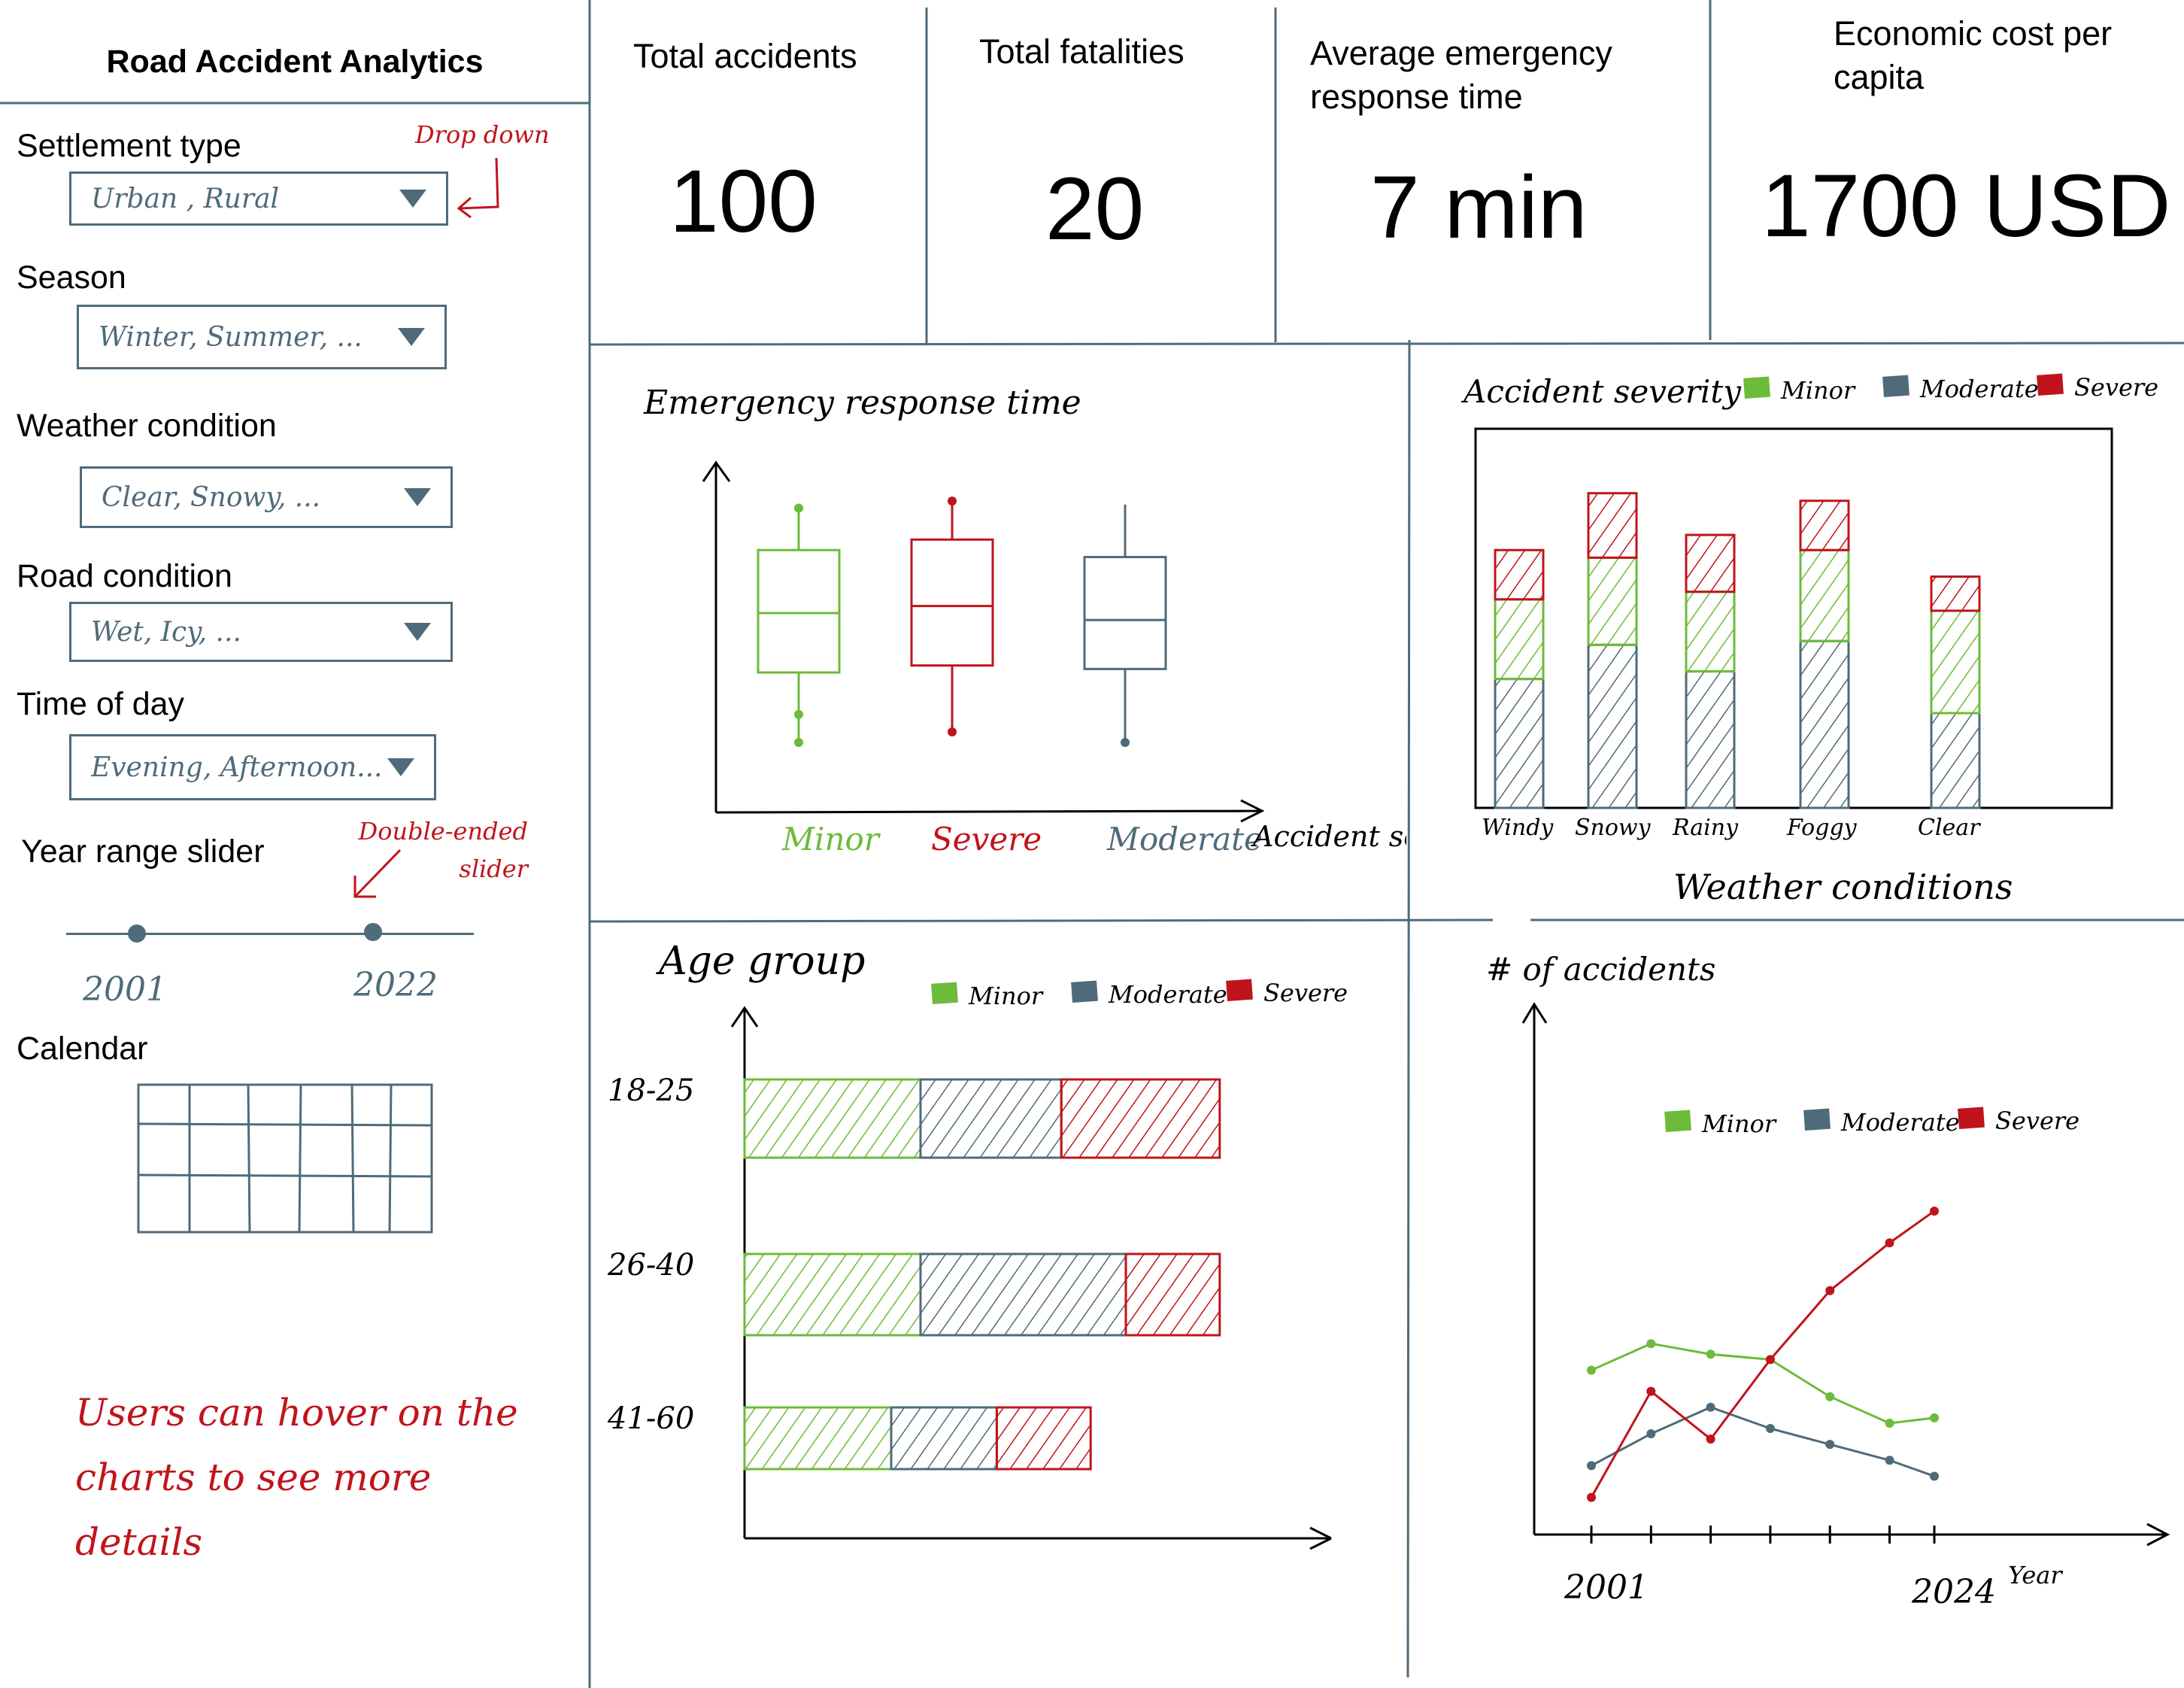  I want to click on box-moderate, so click(1125, 613).